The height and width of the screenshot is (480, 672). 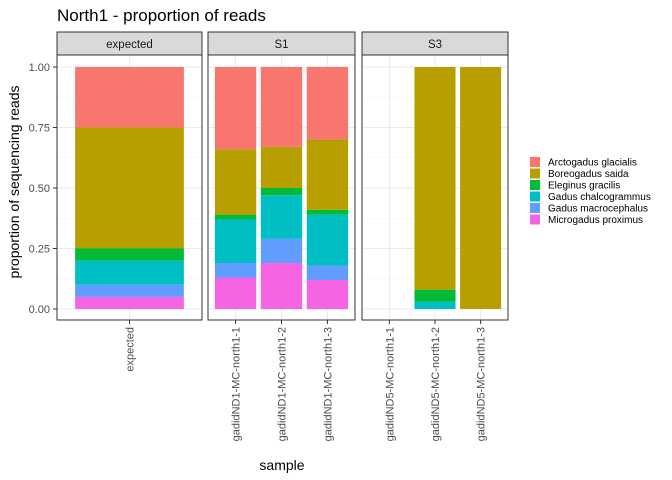 What do you see at coordinates (39, 68) in the screenshot?
I see `y-tick-label: 1.00` at bounding box center [39, 68].